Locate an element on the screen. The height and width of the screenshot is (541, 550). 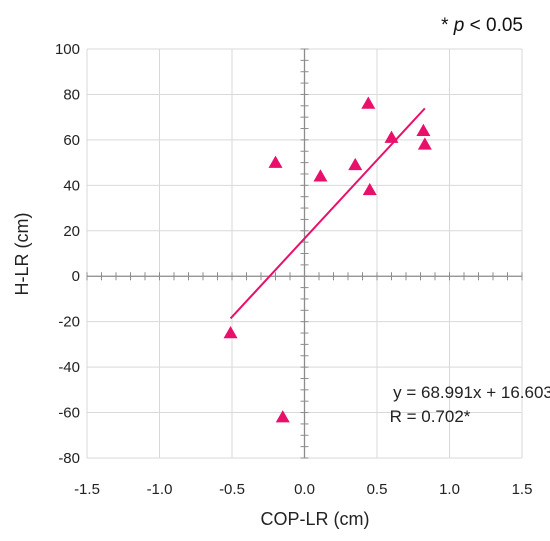
significance-prefix: * is located at coordinates (447, 25).